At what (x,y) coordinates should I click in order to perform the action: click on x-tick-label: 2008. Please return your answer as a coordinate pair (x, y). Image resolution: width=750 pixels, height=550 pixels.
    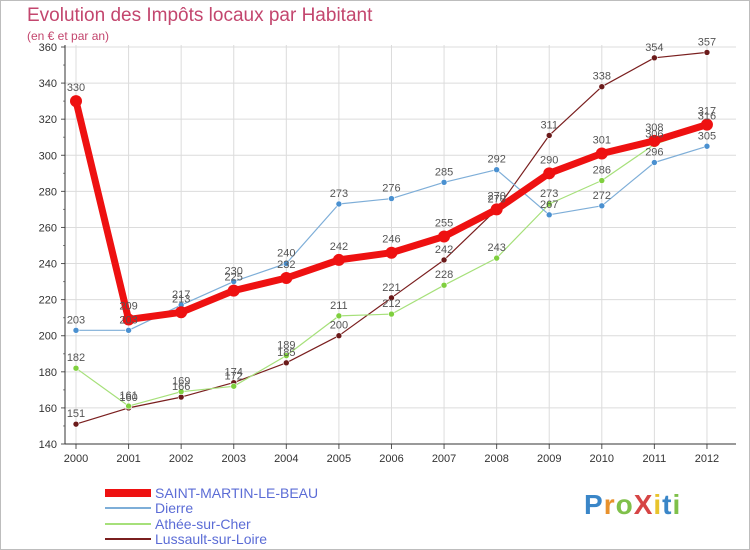
    Looking at the image, I should click on (496, 459).